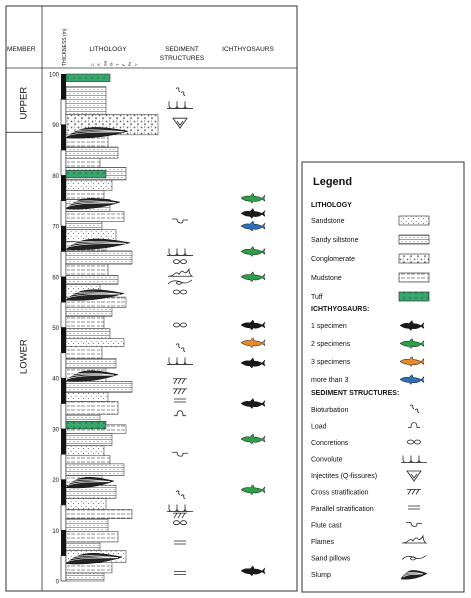 The image size is (471, 598). Describe the element at coordinates (58, 583) in the screenshot. I see `thickness-tick-label: 0` at that location.